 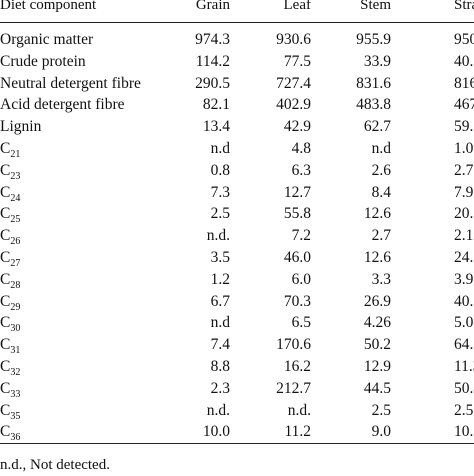 I want to click on row-label-subscript: 35, so click(x=15, y=416).